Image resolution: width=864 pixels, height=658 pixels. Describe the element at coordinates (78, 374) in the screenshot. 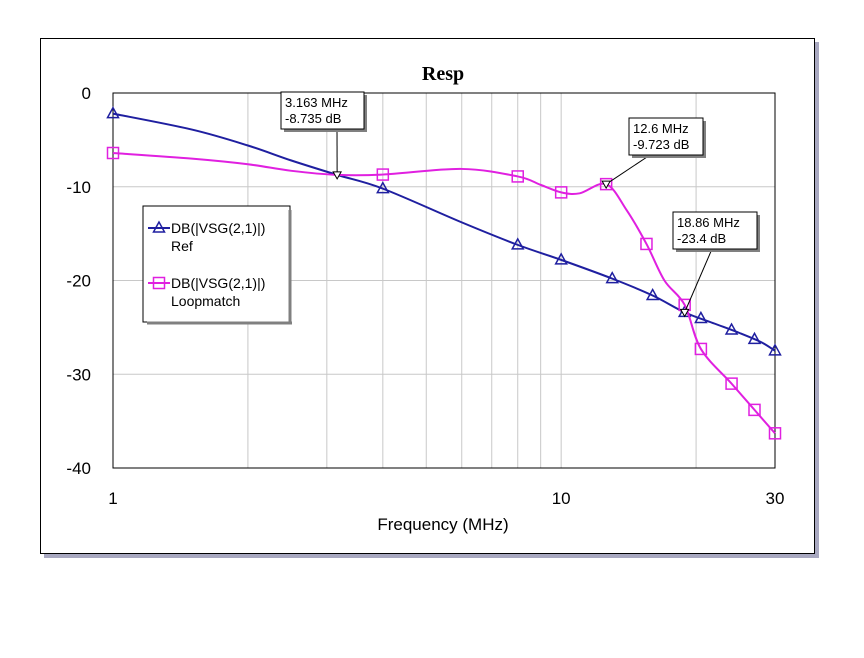

I see `y-tick-label: -30` at that location.